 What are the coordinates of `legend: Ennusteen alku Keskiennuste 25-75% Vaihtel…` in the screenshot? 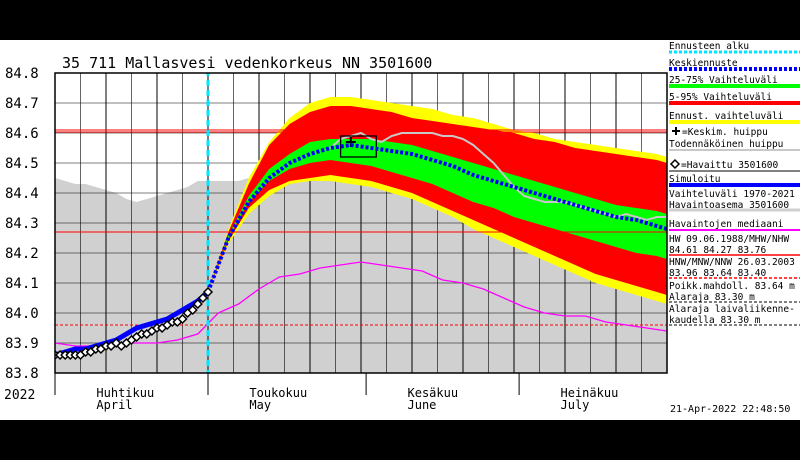 It's located at (734, 183).